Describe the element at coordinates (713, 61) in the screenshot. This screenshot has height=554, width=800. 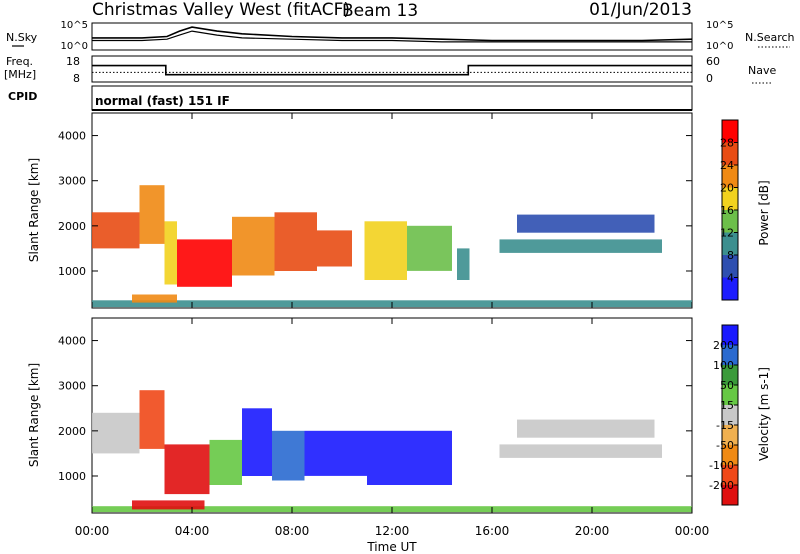
I see `nave-tick-top: 60` at that location.